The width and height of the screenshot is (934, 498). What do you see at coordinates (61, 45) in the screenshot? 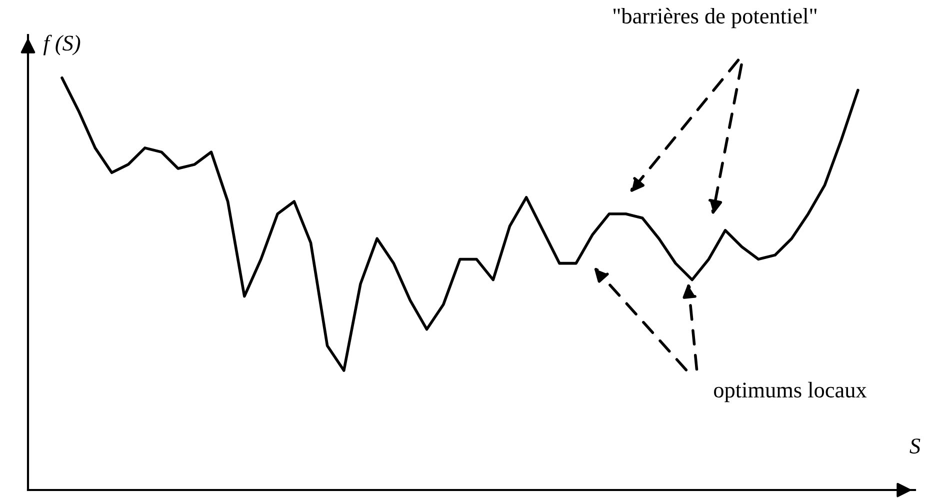
I see `y-axis-title: f (S)` at bounding box center [61, 45].